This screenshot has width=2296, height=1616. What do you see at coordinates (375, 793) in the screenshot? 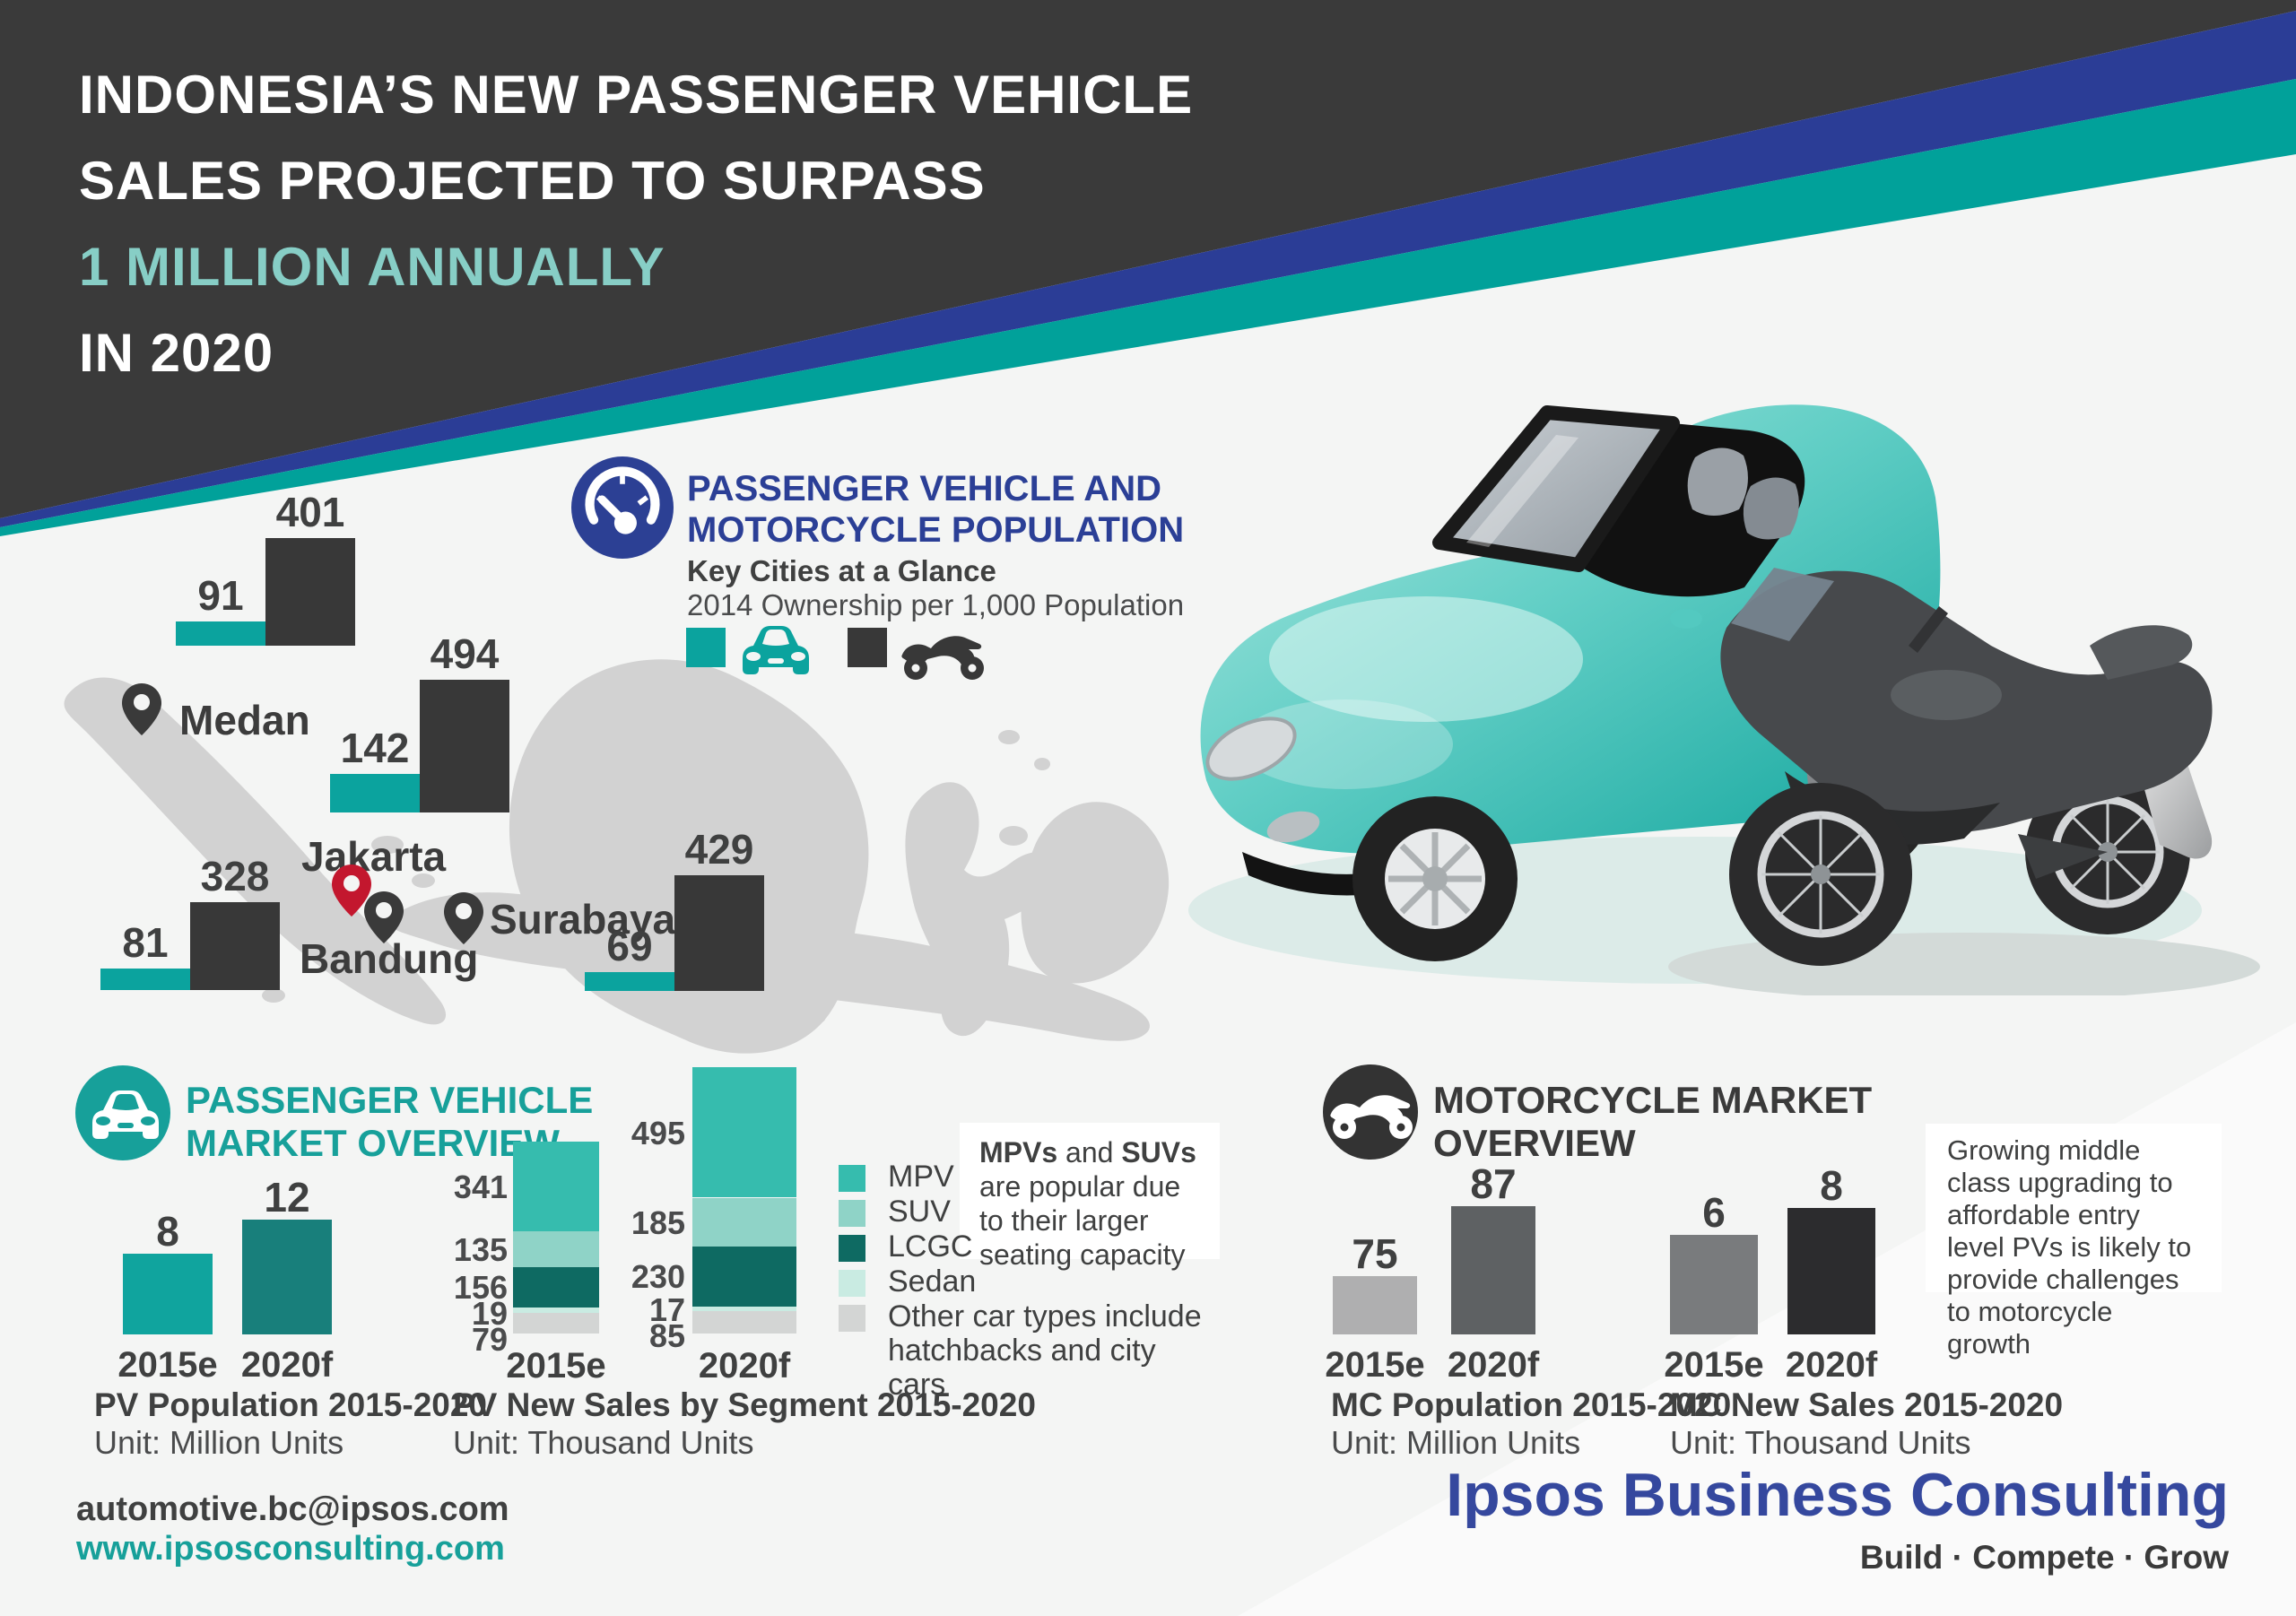
I see `city-bar-pv-jakarta` at bounding box center [375, 793].